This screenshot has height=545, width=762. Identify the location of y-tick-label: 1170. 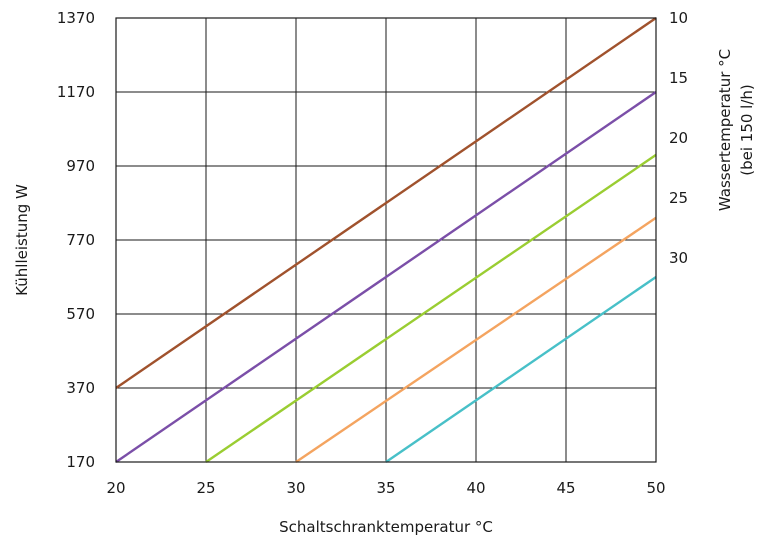
(76, 92).